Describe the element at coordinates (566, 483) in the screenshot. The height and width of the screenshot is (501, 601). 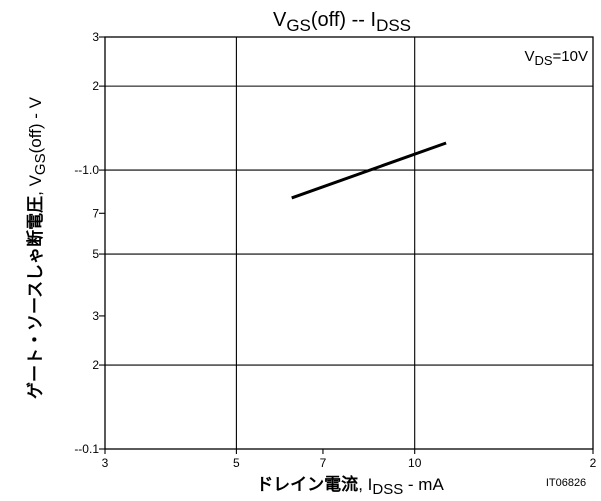
I see `figure-id: IT06826` at that location.